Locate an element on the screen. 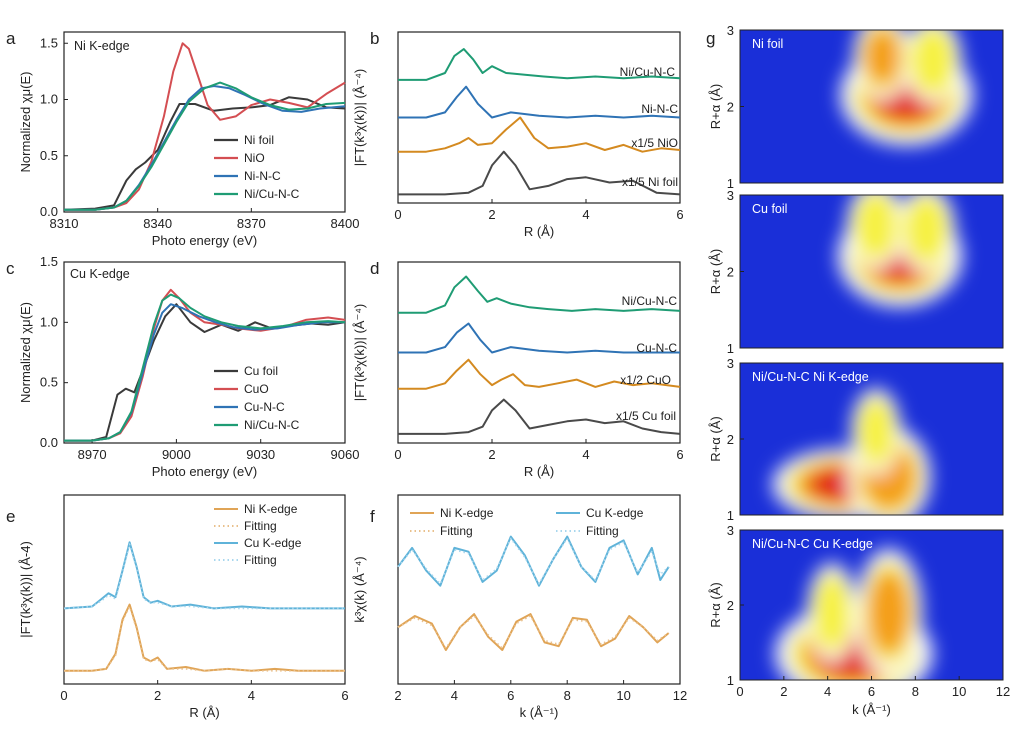  x-tick-label: 8400 is located at coordinates (345, 223).